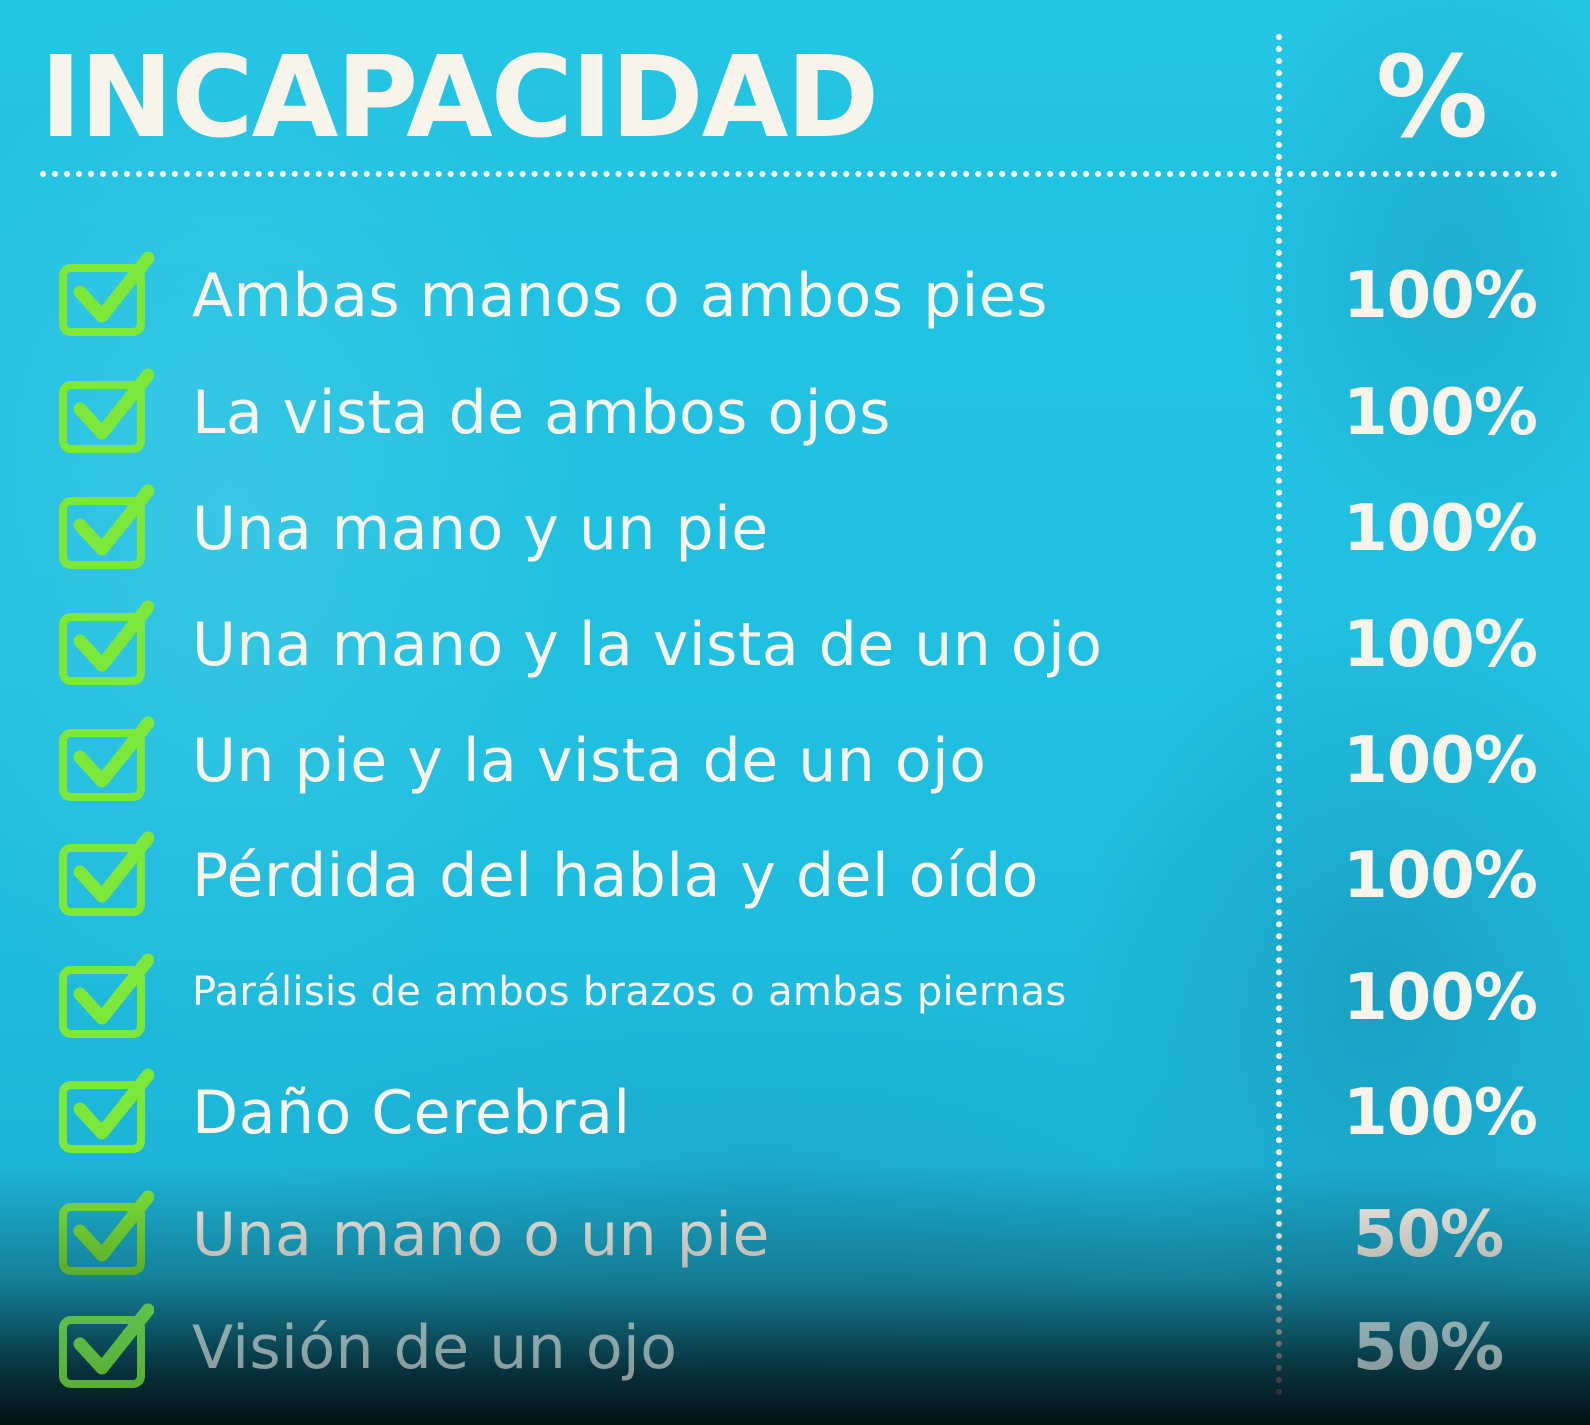  I want to click on item-label: Una mano y un pie, so click(480, 529).